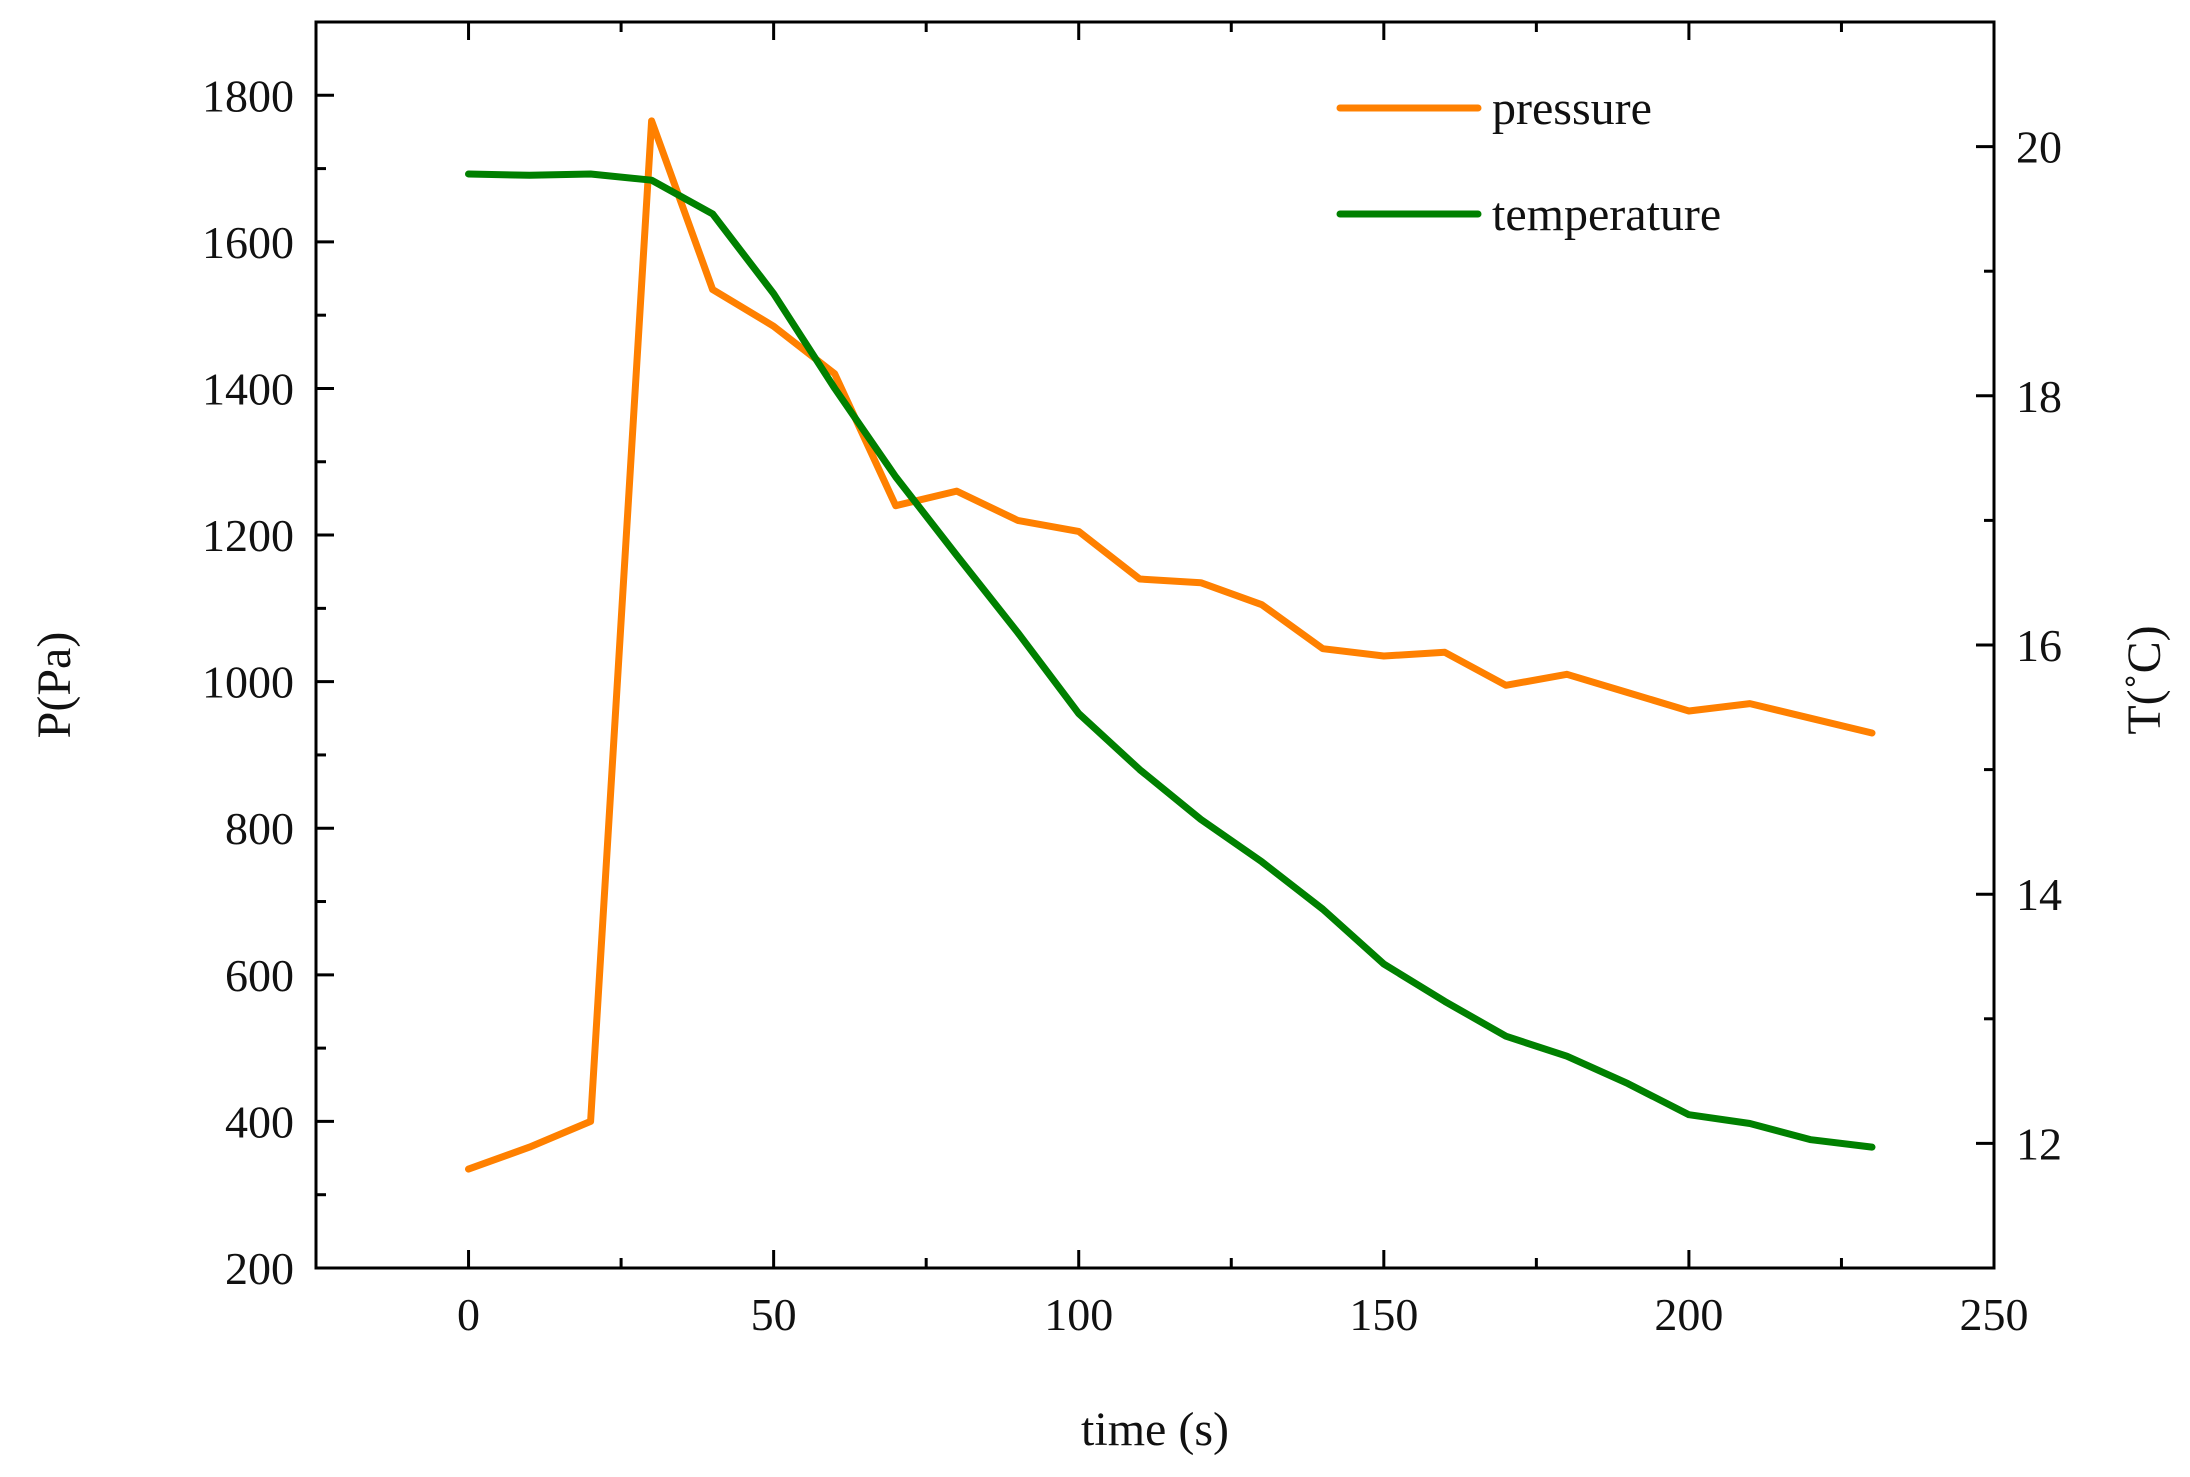 This screenshot has height=1477, width=2190. I want to click on y-left-axis-title: P(Pa), so click(54, 685).